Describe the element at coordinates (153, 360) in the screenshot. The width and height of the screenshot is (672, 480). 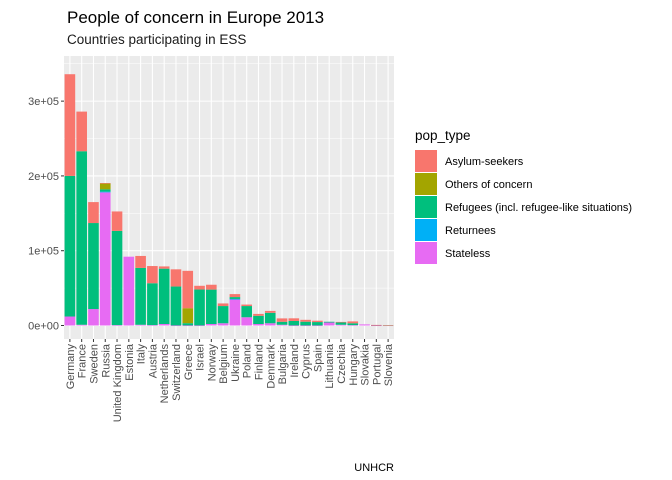
I see `x-tick-label: Austria` at that location.